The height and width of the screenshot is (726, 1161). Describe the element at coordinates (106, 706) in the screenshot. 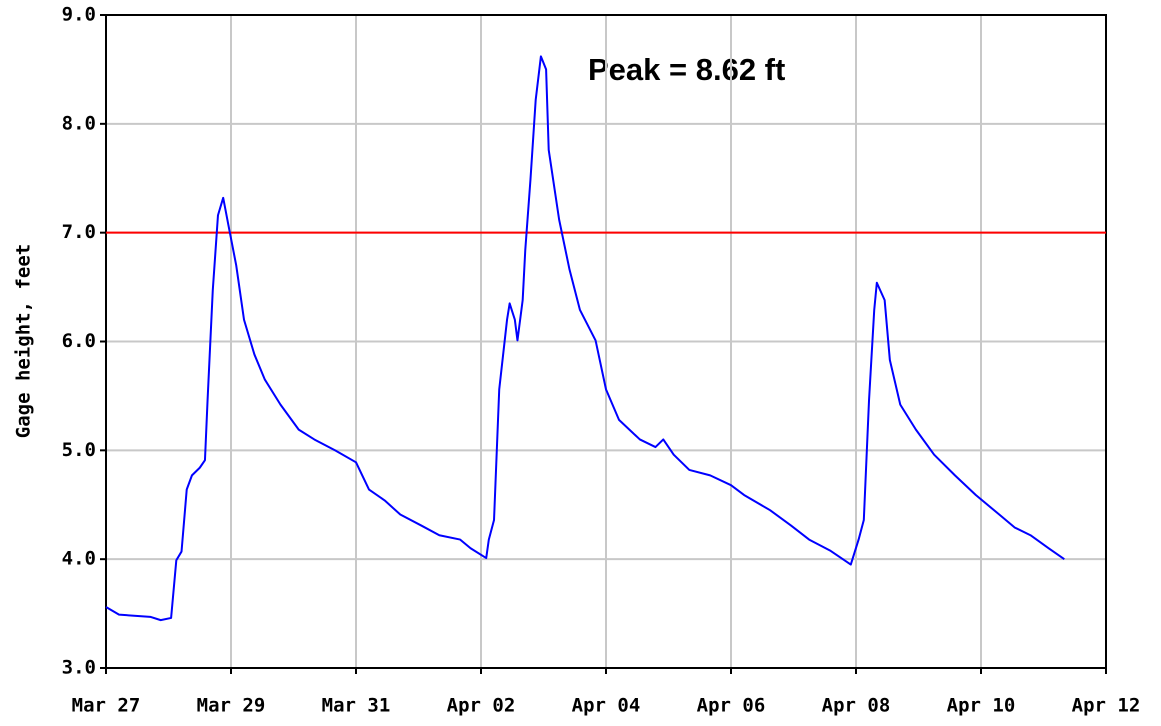

I see `x-tick-label: Mar 27` at that location.